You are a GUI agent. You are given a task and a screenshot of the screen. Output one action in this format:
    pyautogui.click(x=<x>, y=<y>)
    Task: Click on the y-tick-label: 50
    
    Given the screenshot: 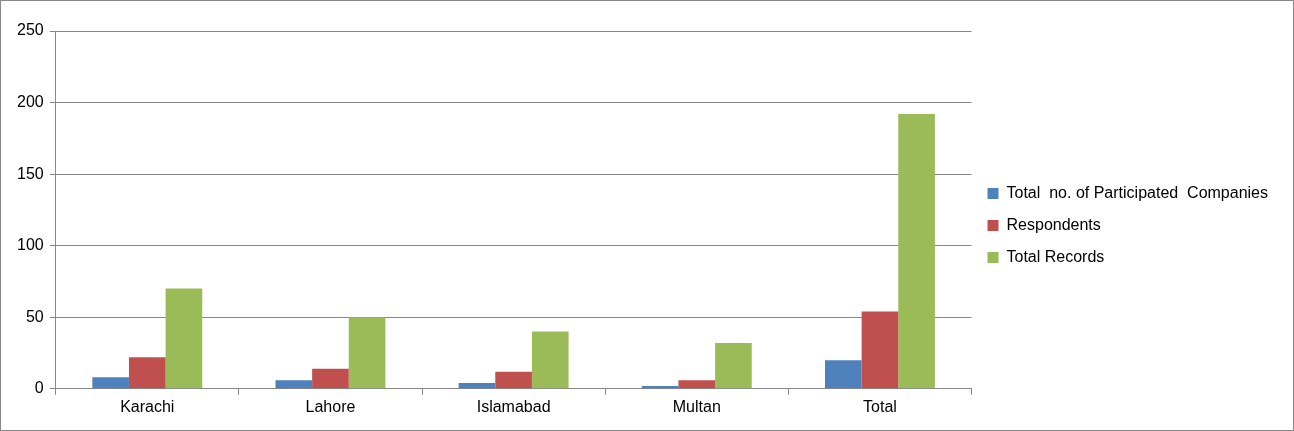 What is the action you would take?
    pyautogui.click(x=34, y=316)
    